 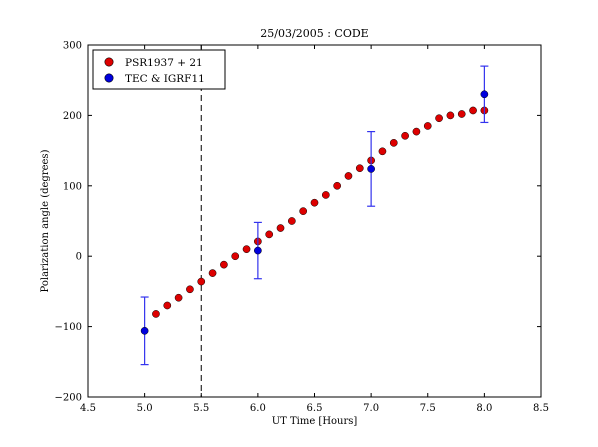 I want to click on x-axis-label: UT Time [Hours], so click(x=315, y=421).